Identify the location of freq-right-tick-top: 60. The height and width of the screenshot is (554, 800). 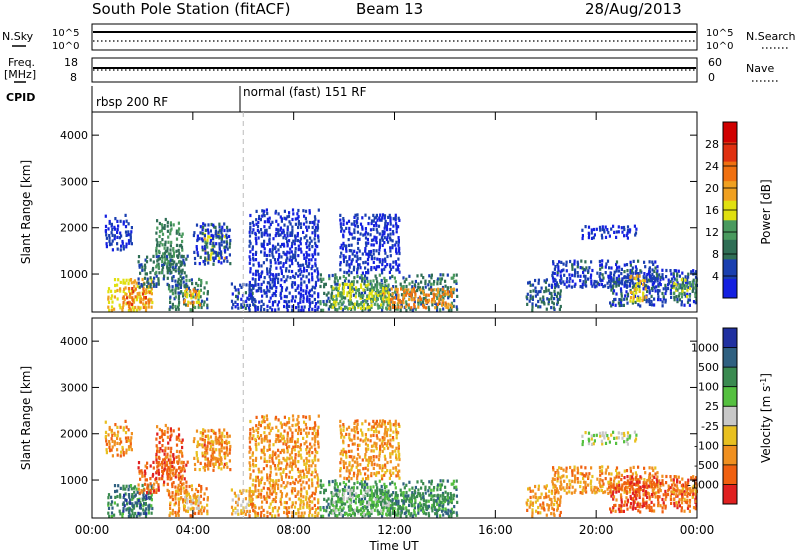
(715, 62).